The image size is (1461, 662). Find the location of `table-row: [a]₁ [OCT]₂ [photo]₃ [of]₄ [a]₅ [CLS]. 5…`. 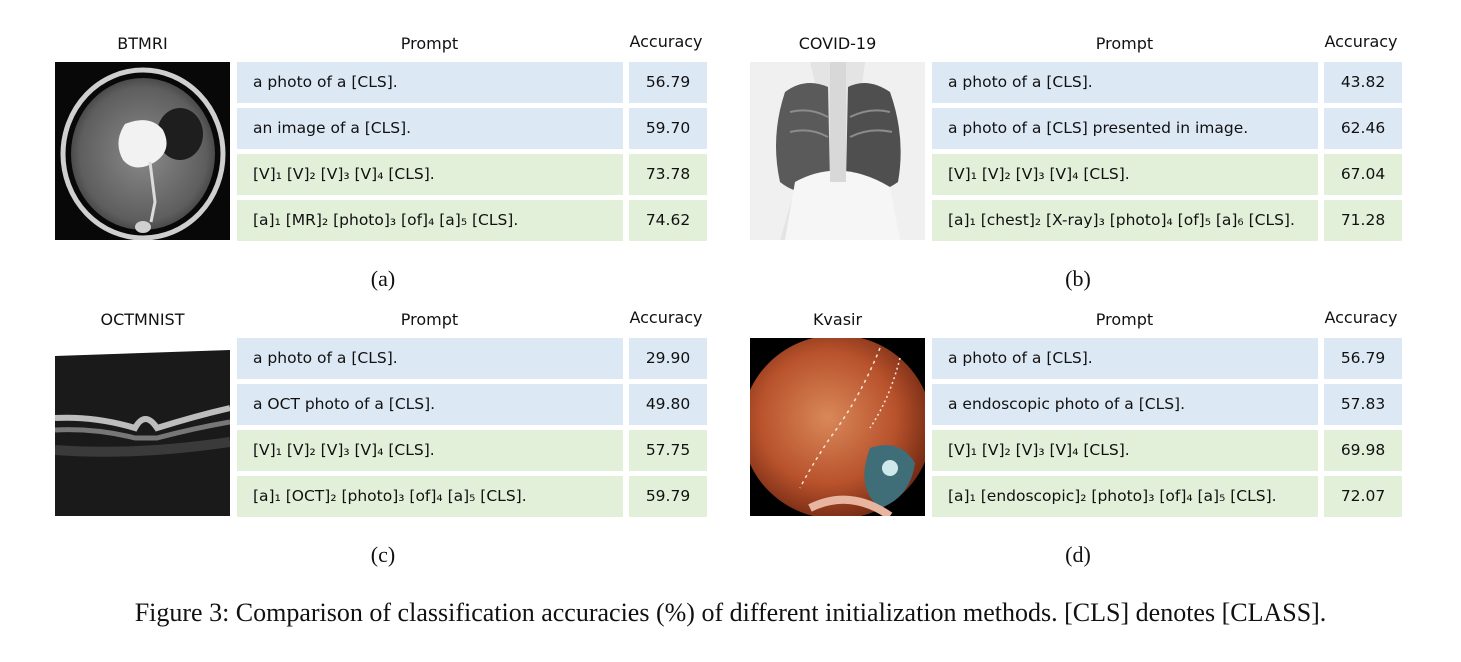

table-row: [a]₁ [OCT]₂ [photo]₃ [of]₄ [a]₅ [CLS]. 5… is located at coordinates (472, 496).